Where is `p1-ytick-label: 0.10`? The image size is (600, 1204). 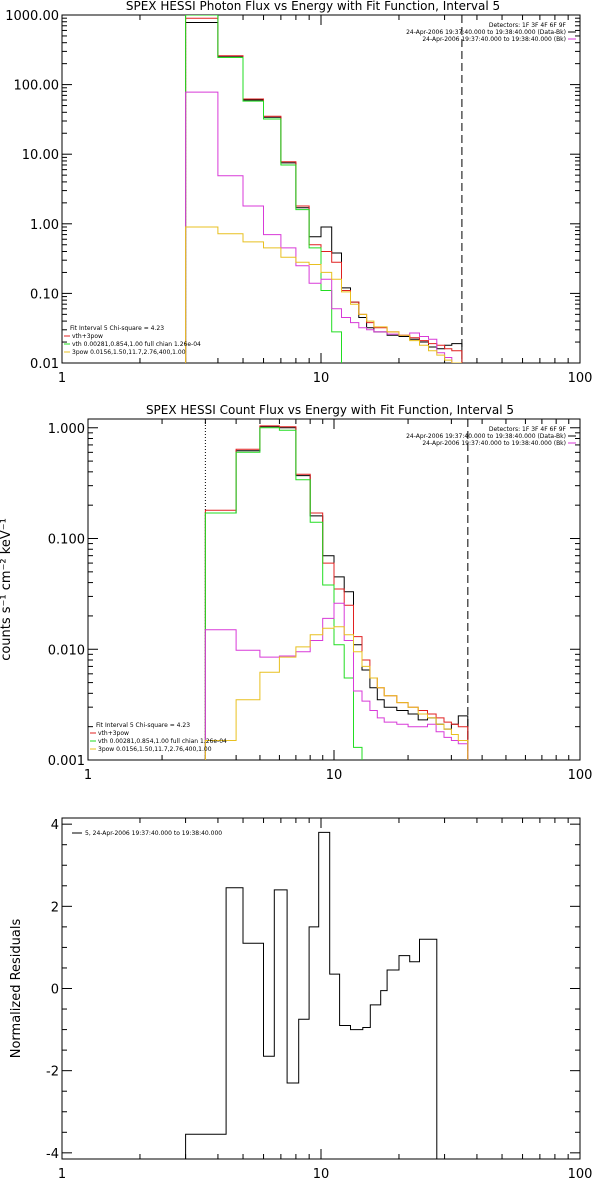
p1-ytick-label: 0.10 is located at coordinates (44, 294).